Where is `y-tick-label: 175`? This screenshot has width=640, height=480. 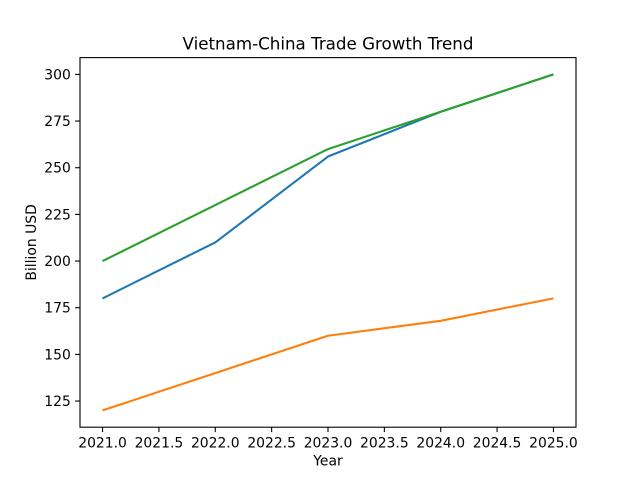
y-tick-label: 175 is located at coordinates (57, 309).